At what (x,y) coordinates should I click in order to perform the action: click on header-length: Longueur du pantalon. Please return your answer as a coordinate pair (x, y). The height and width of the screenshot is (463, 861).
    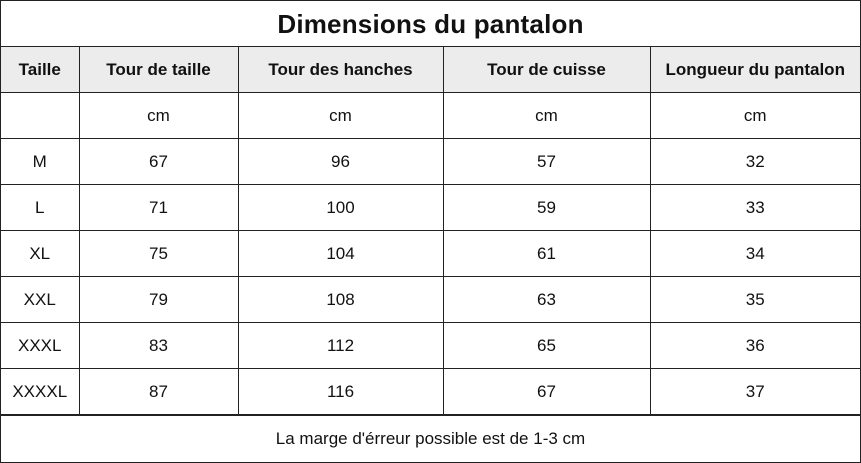
    Looking at the image, I should click on (754, 70).